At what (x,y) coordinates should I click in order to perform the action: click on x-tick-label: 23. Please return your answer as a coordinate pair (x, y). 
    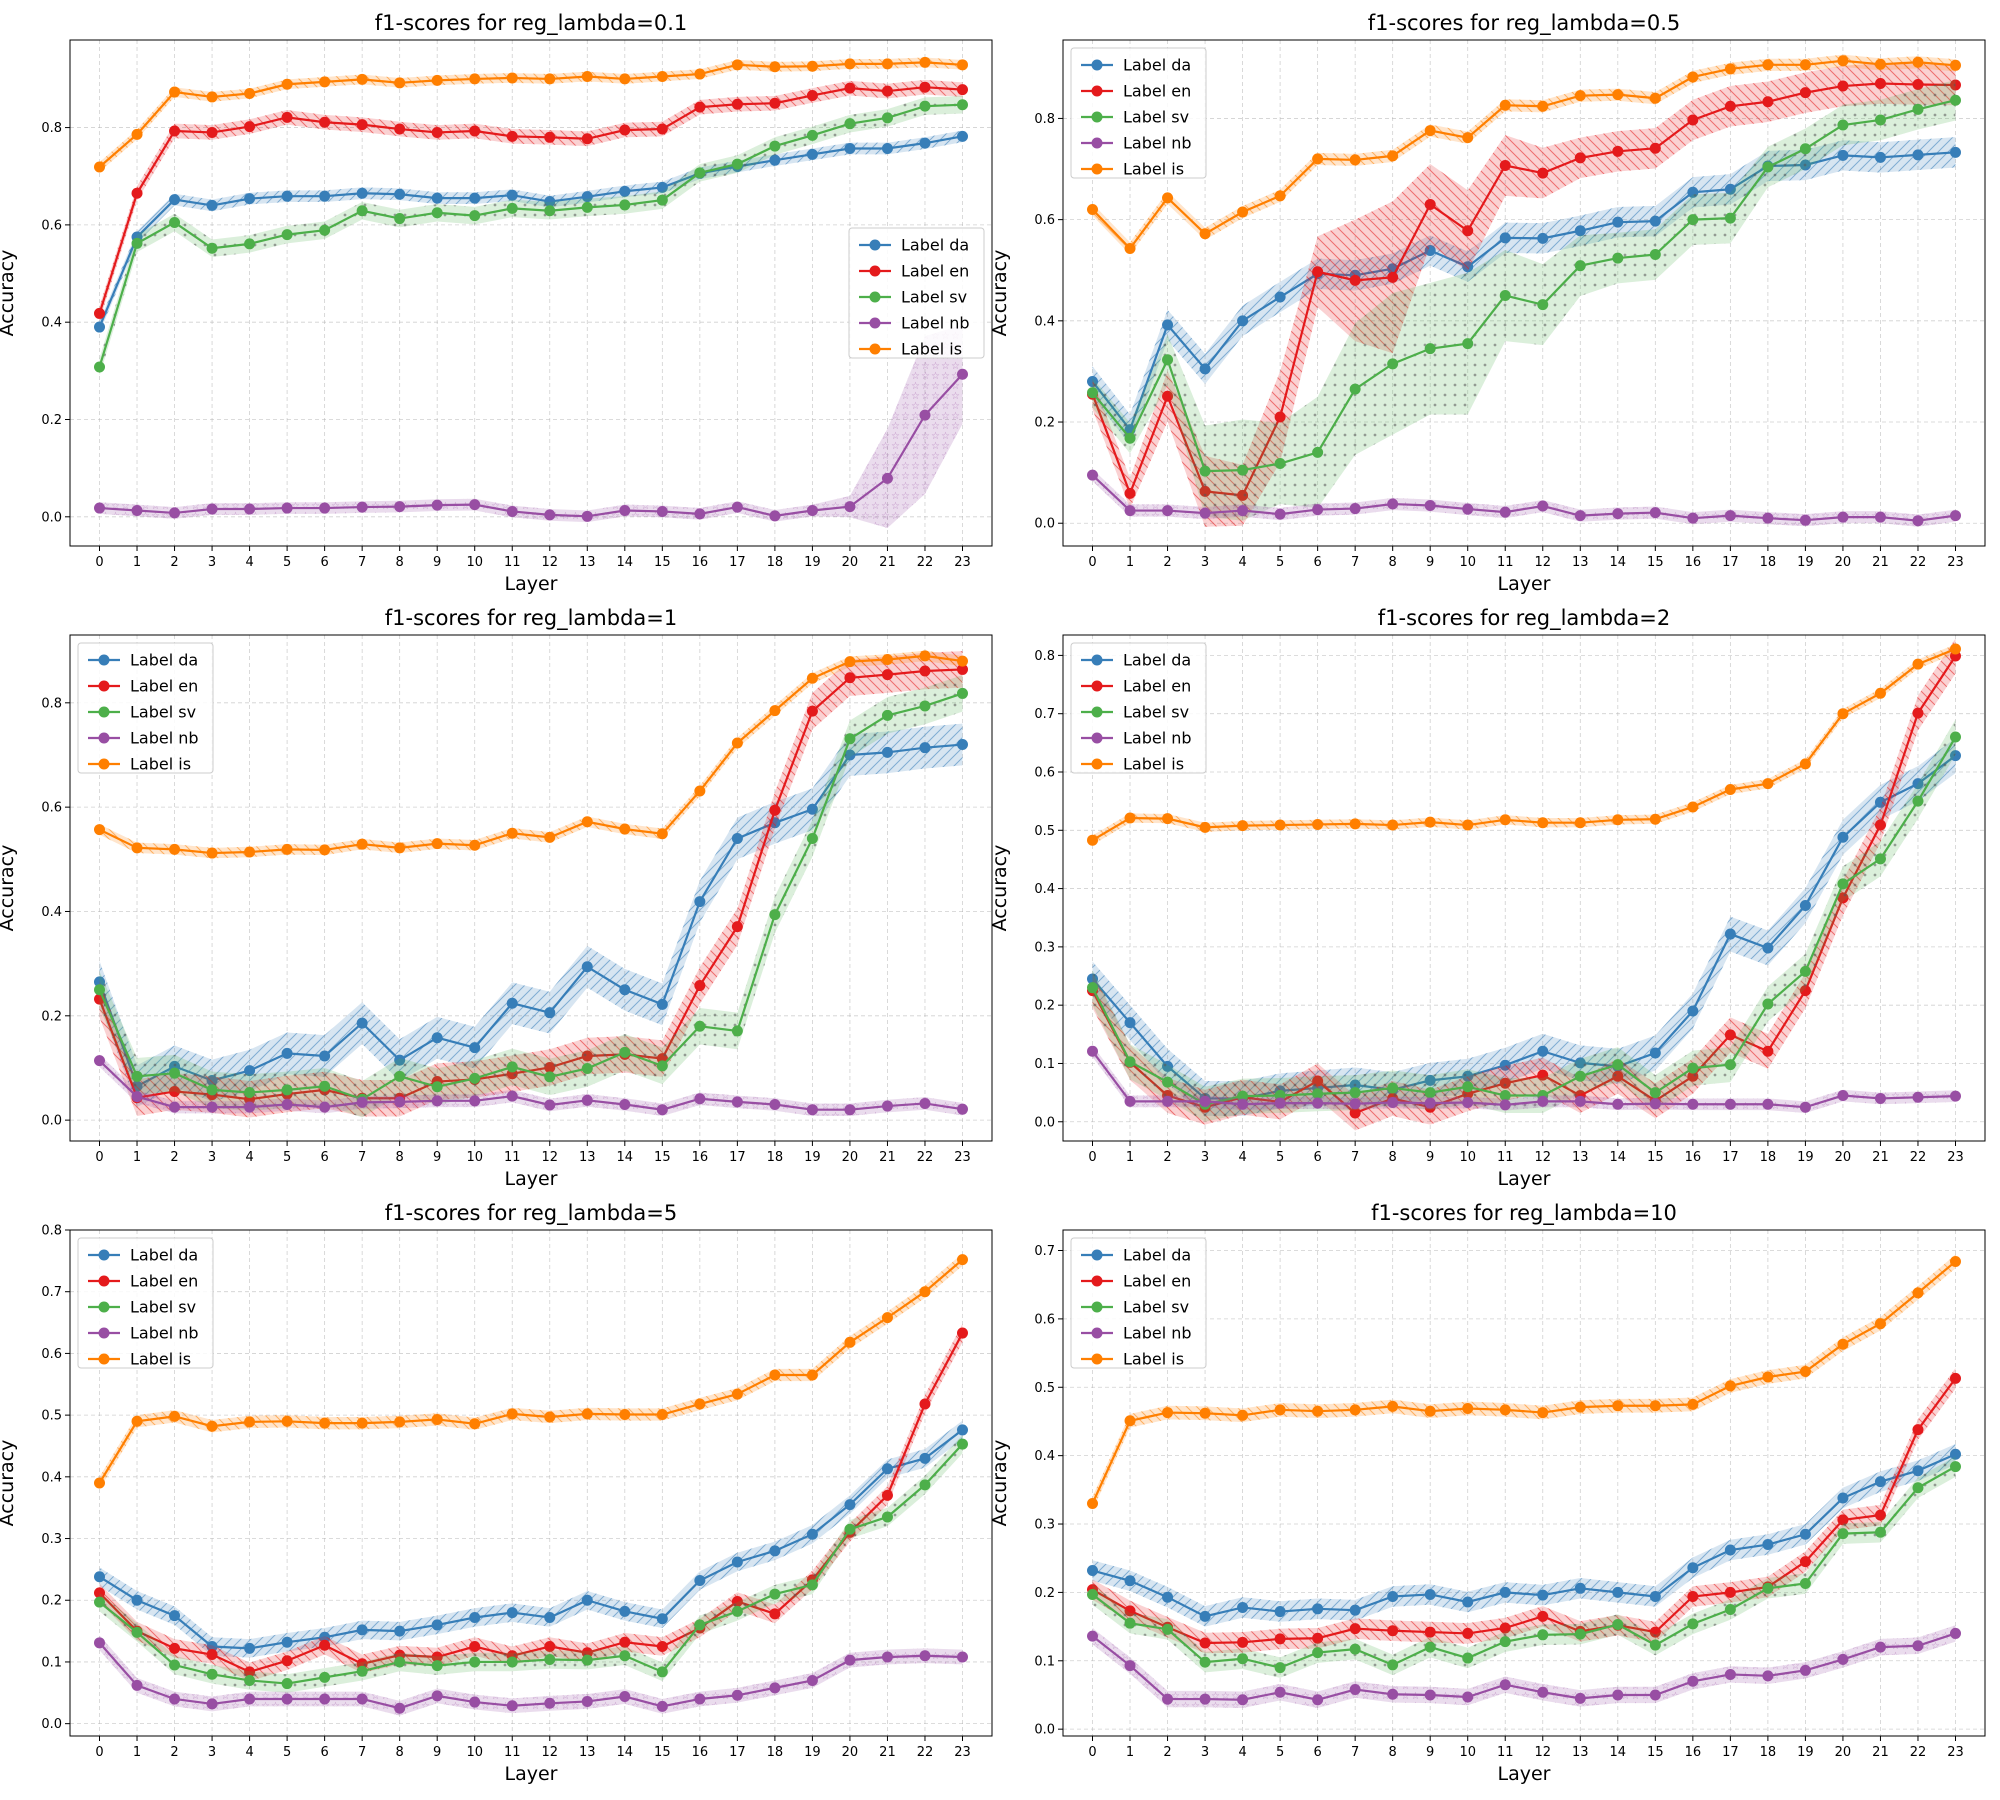
    Looking at the image, I should click on (962, 1752).